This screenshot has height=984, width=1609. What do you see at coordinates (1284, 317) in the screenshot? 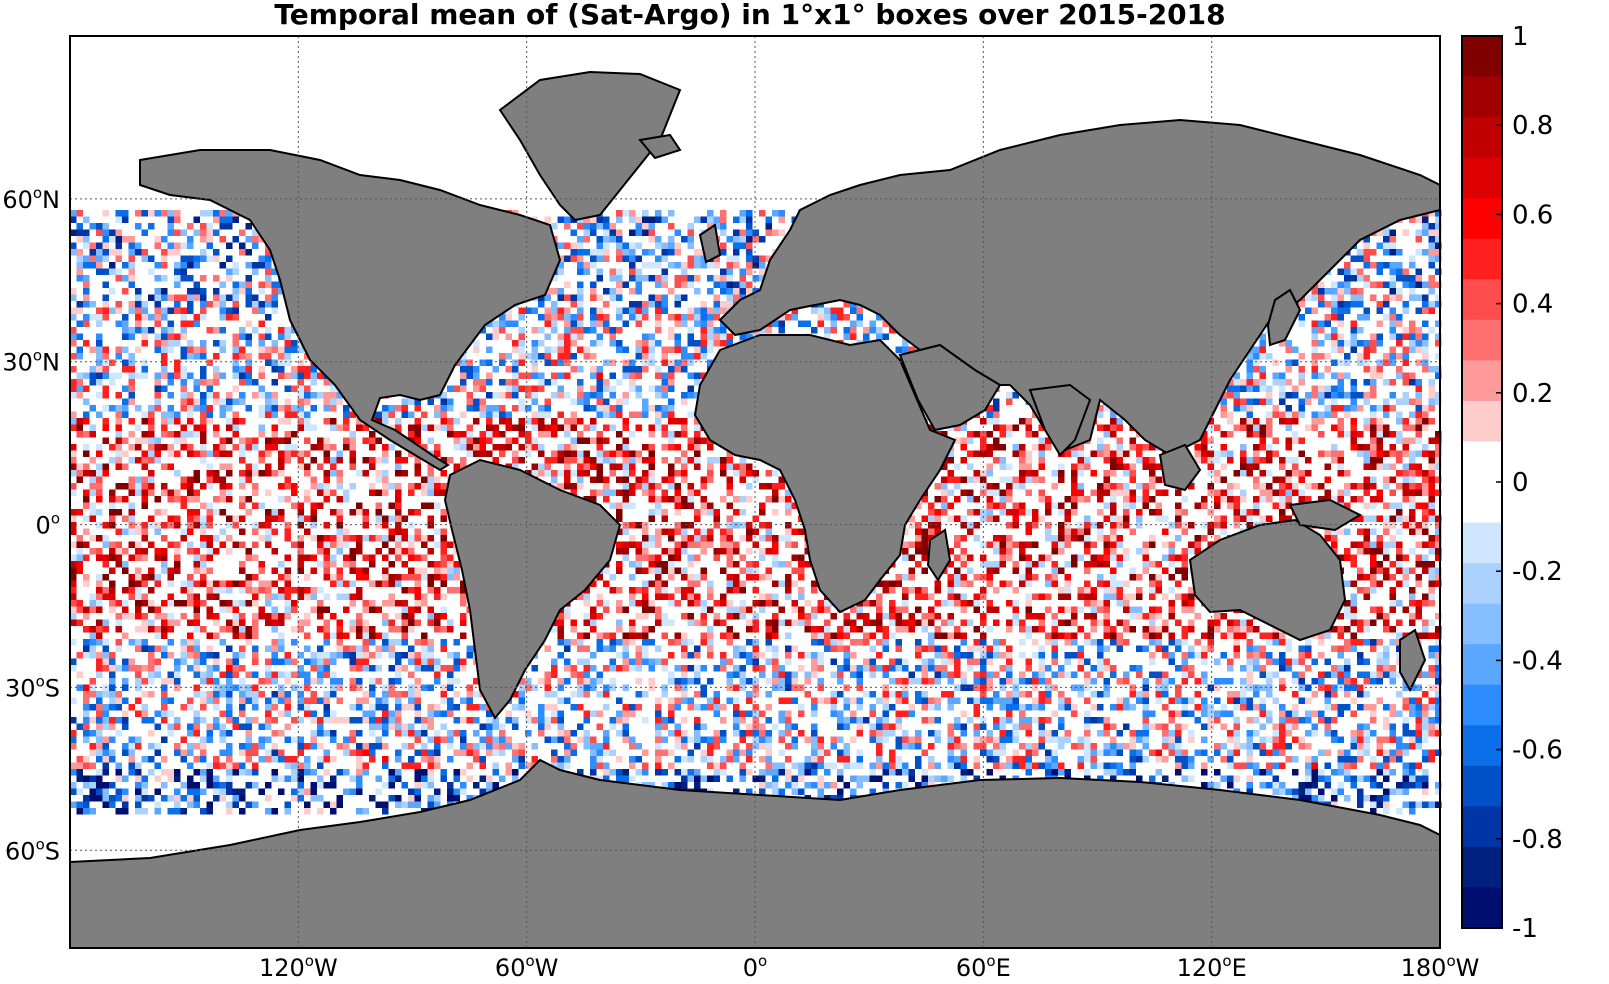
I see `land-japan` at bounding box center [1284, 317].